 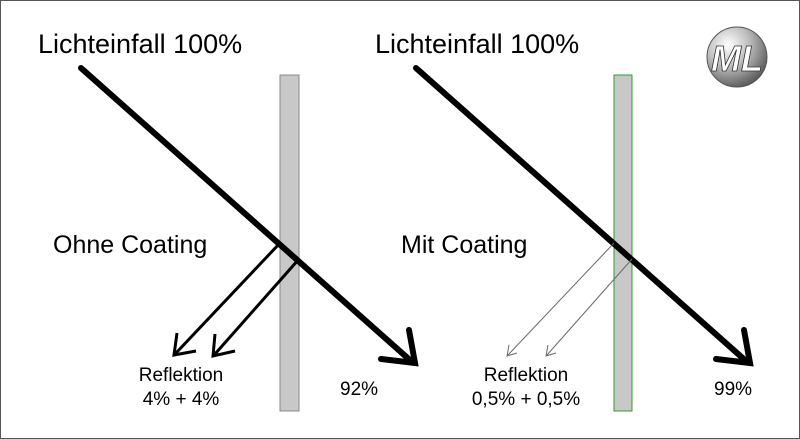 I want to click on incident-label-left: Lichteinfall 100%, so click(x=140, y=44).